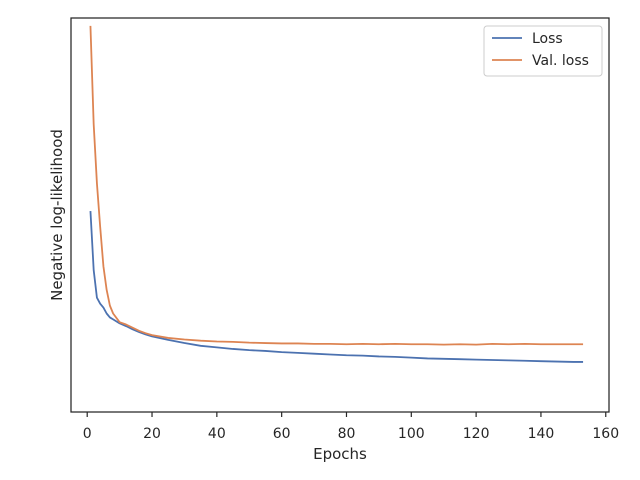 This screenshot has width=640, height=480. Describe the element at coordinates (152, 434) in the screenshot. I see `x-tick-label: 20` at that location.